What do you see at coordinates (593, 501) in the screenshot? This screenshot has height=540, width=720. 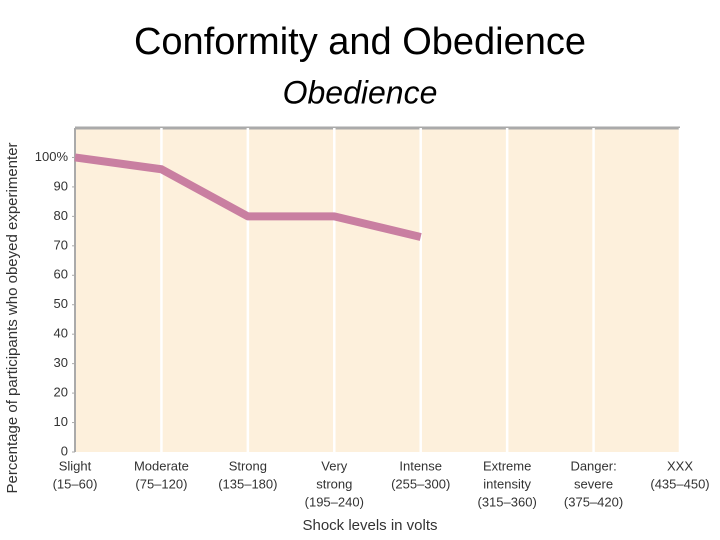 I see `x-tick-label: (375–420)` at bounding box center [593, 501].